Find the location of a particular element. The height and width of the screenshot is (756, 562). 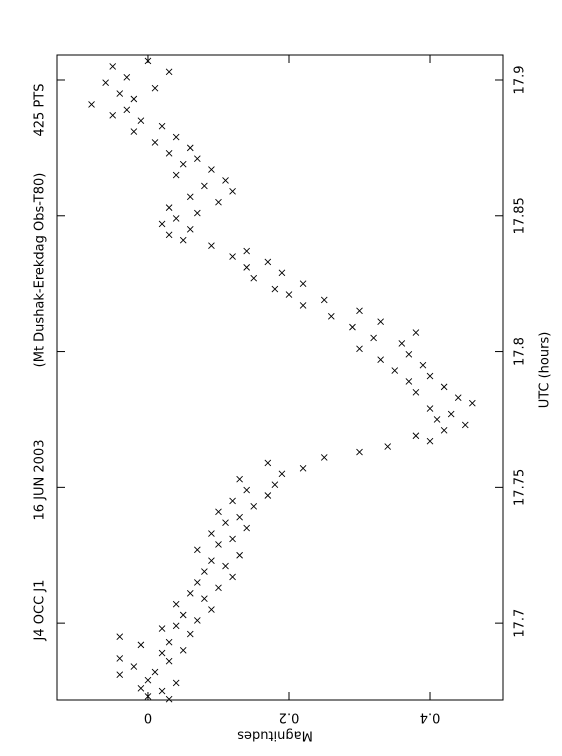

x-axis-label: UTC (hours) is located at coordinates (545, 370).